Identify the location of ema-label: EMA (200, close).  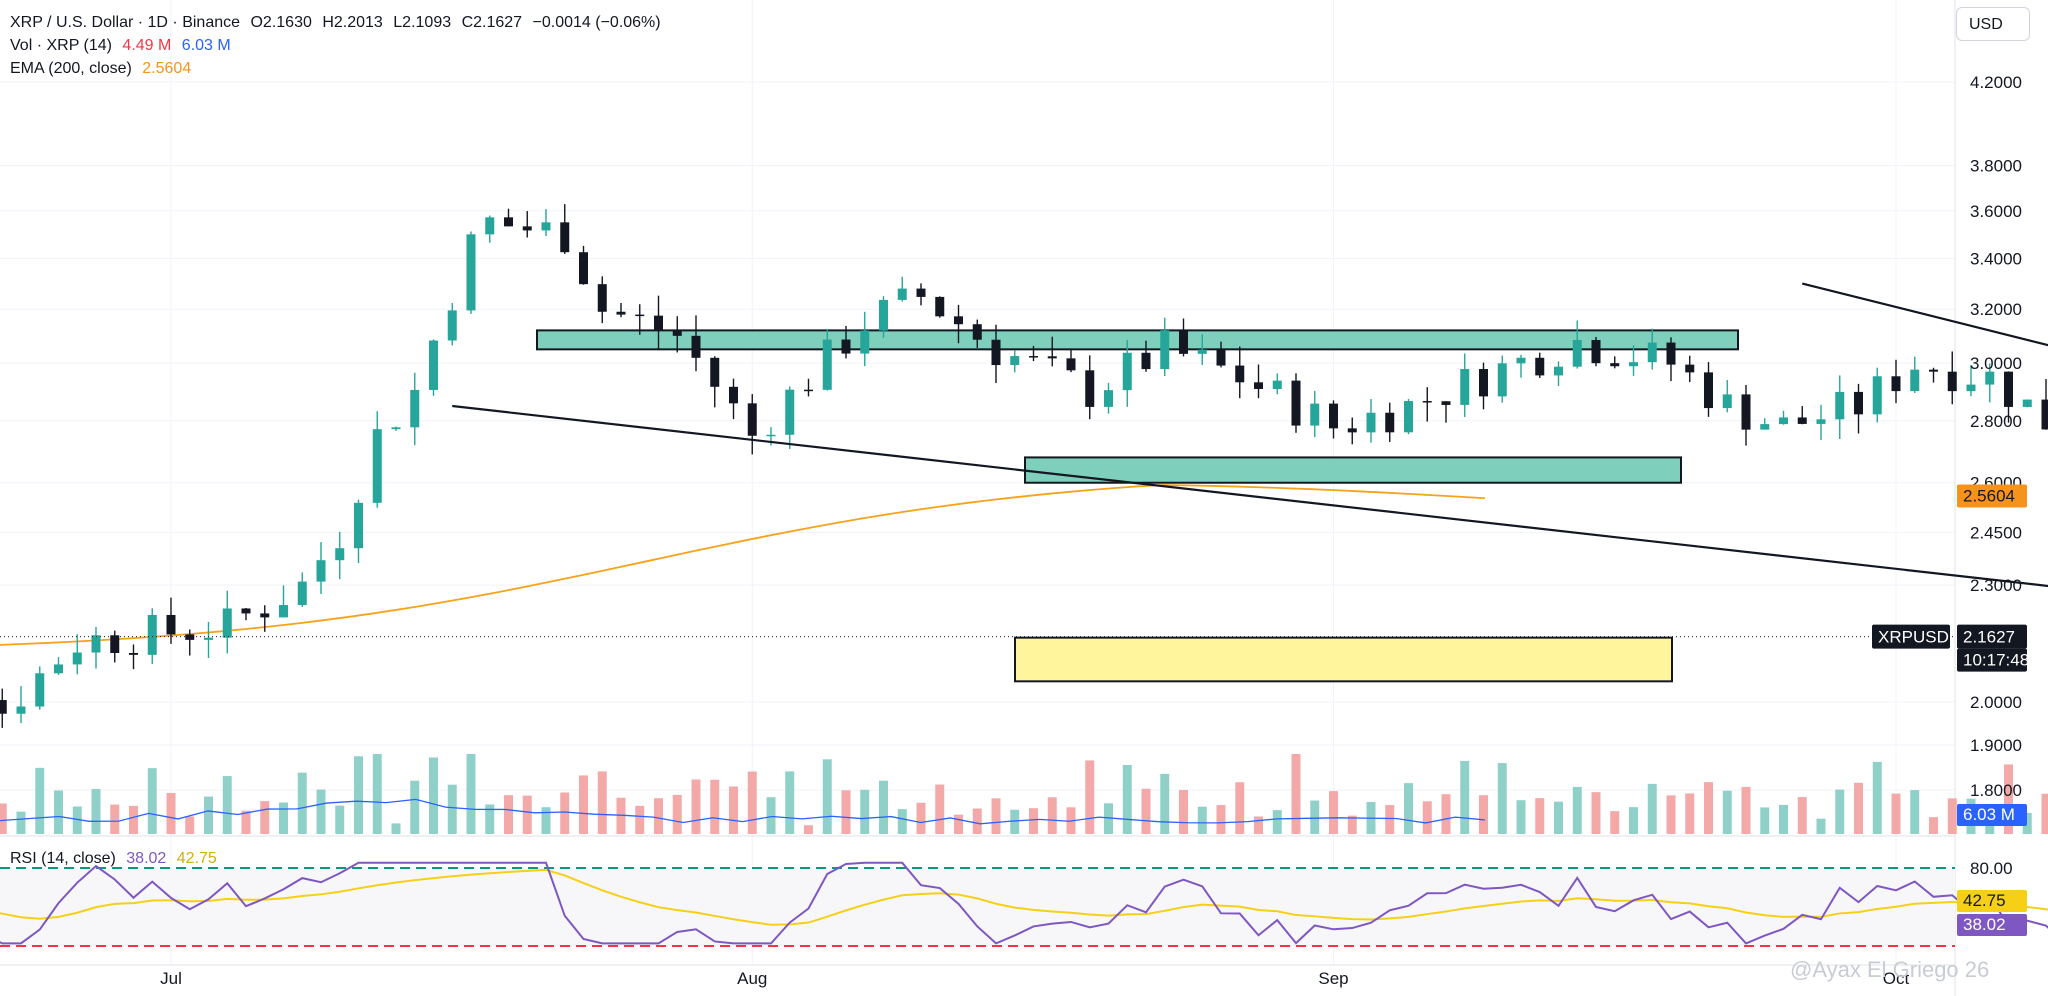
(71, 68).